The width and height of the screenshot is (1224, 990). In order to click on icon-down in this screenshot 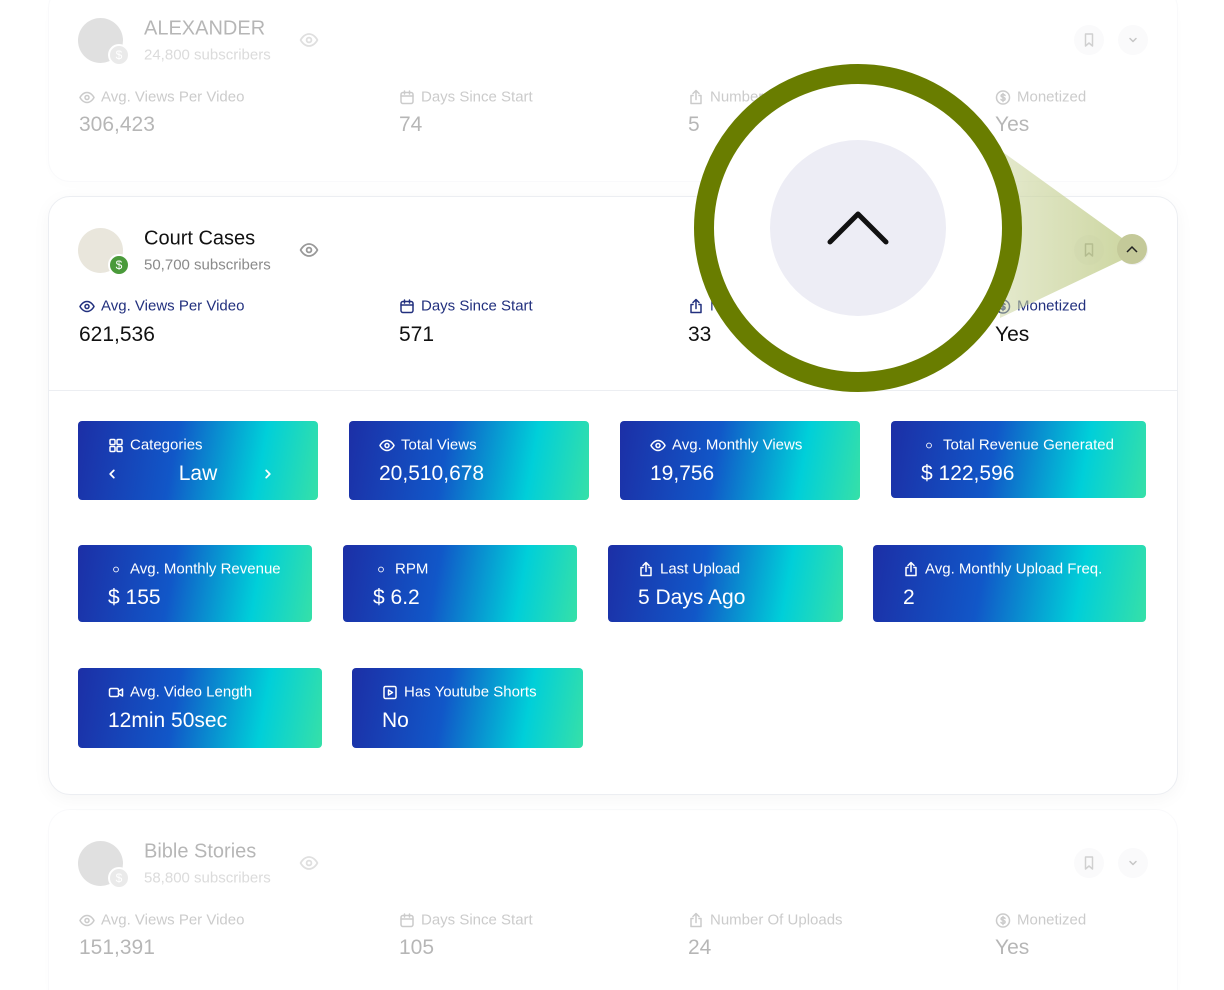, I will do `click(268, 474)`.